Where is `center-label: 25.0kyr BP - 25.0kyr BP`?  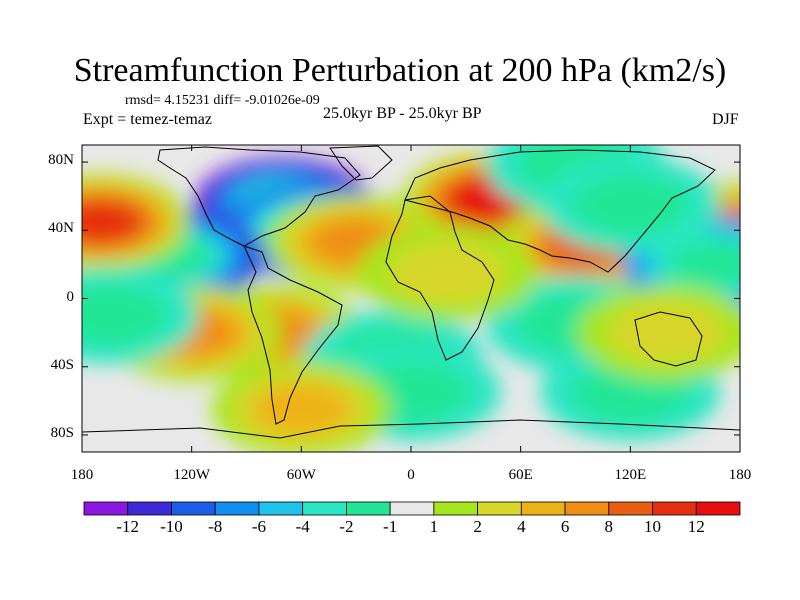
center-label: 25.0kyr BP - 25.0kyr BP is located at coordinates (402, 113).